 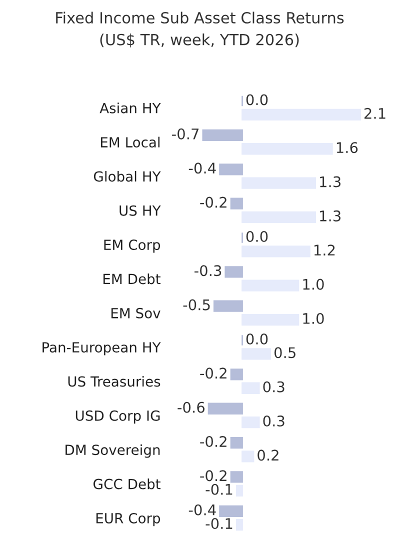 What do you see at coordinates (375, 113) in the screenshot?
I see `data-label: 2.1` at bounding box center [375, 113].